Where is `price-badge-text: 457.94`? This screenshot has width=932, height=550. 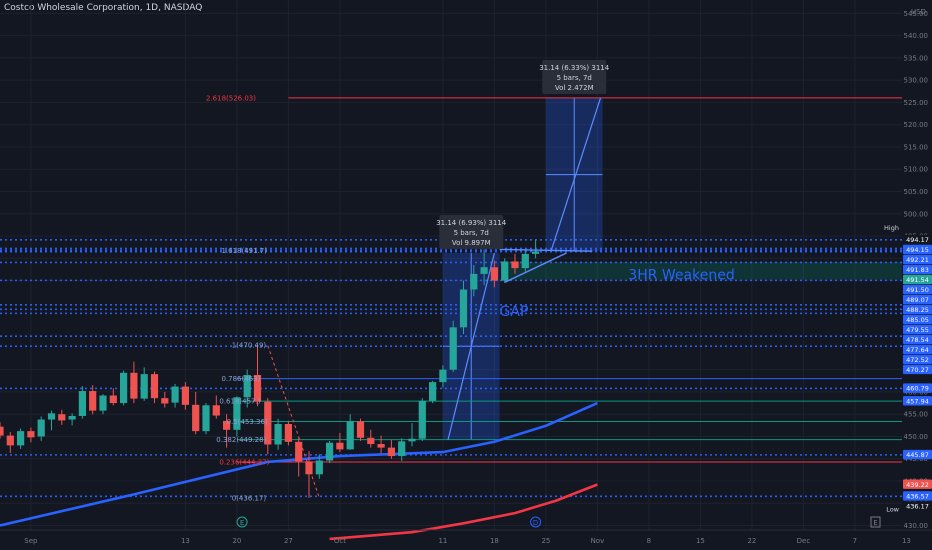 price-badge-text: 457.94 is located at coordinates (917, 401).